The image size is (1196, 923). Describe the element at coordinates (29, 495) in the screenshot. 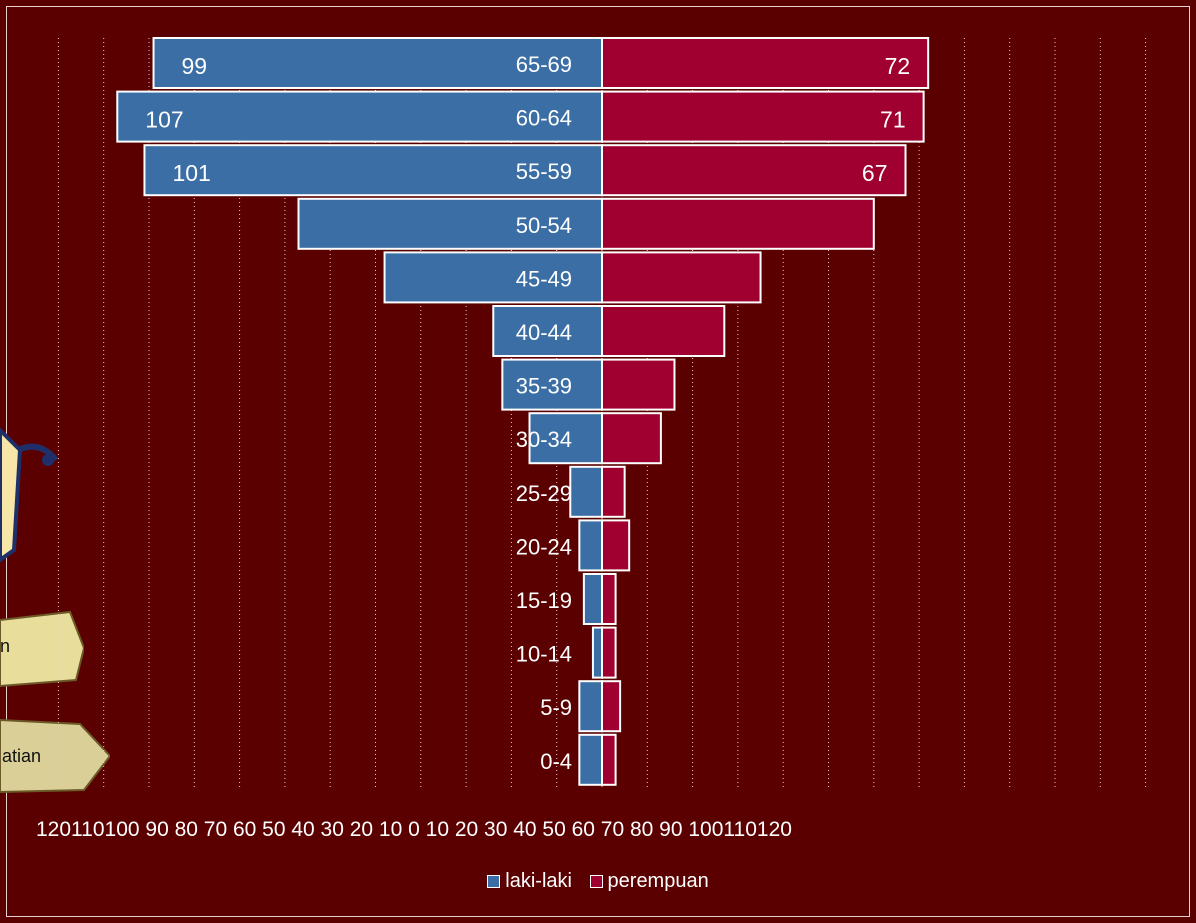

I see `lamp-decoration-icon` at that location.